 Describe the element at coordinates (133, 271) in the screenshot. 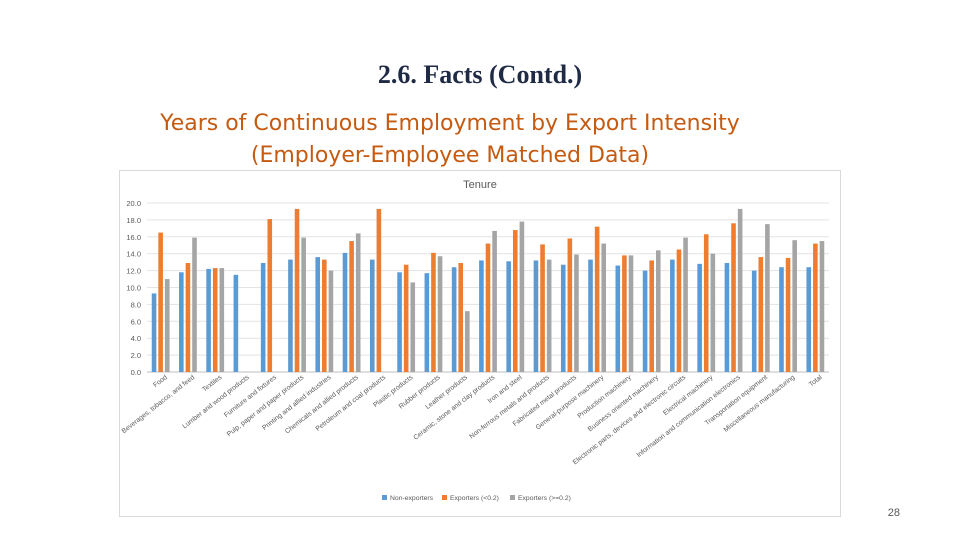

I see `y-tick-label: 12.0` at that location.